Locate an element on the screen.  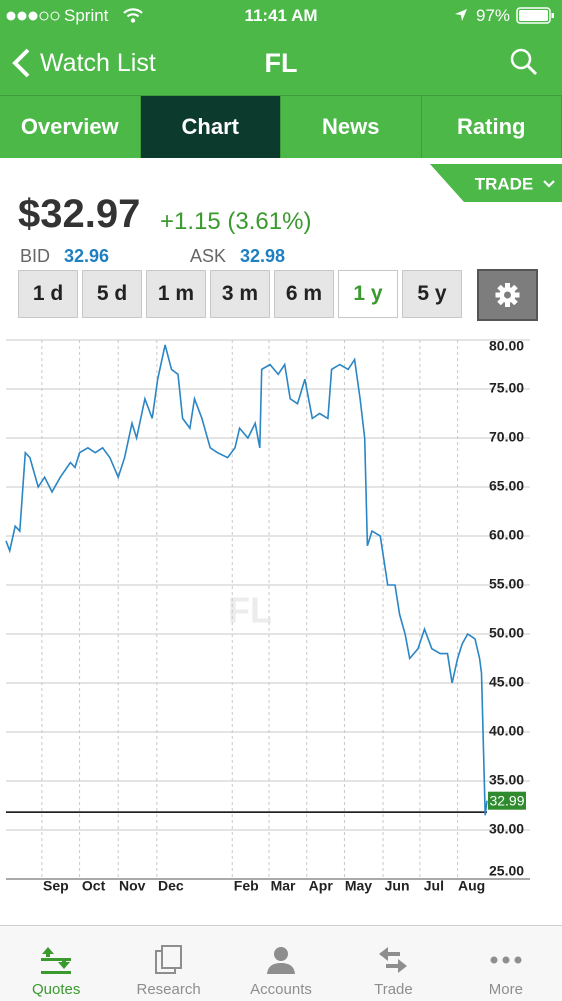
tab: News is located at coordinates (351, 127).